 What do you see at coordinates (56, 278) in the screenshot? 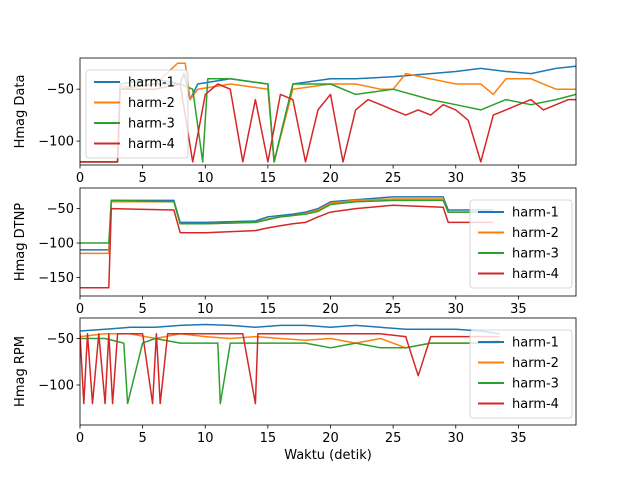
I see `y-tick-label: −150` at bounding box center [56, 278].